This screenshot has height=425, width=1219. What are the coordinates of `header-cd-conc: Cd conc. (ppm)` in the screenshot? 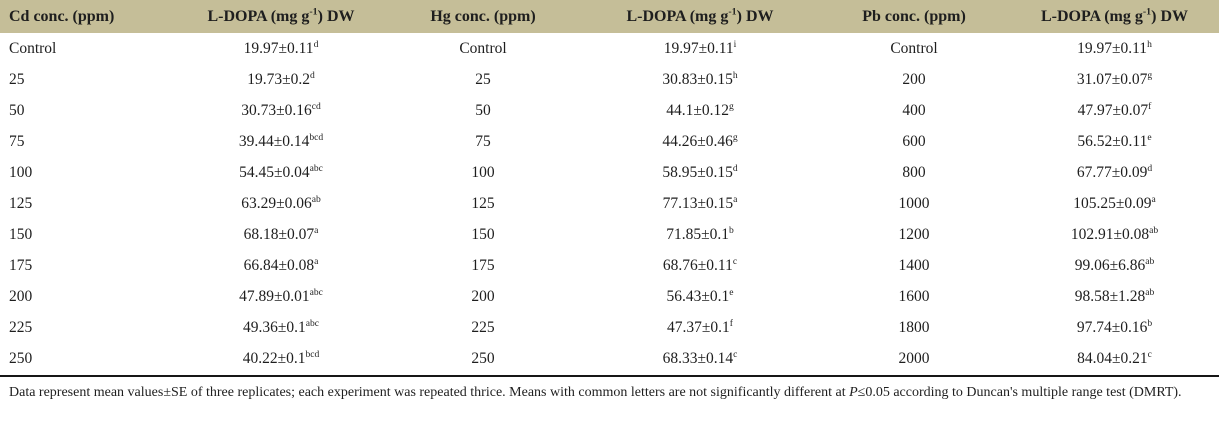 It's located at (89, 16).